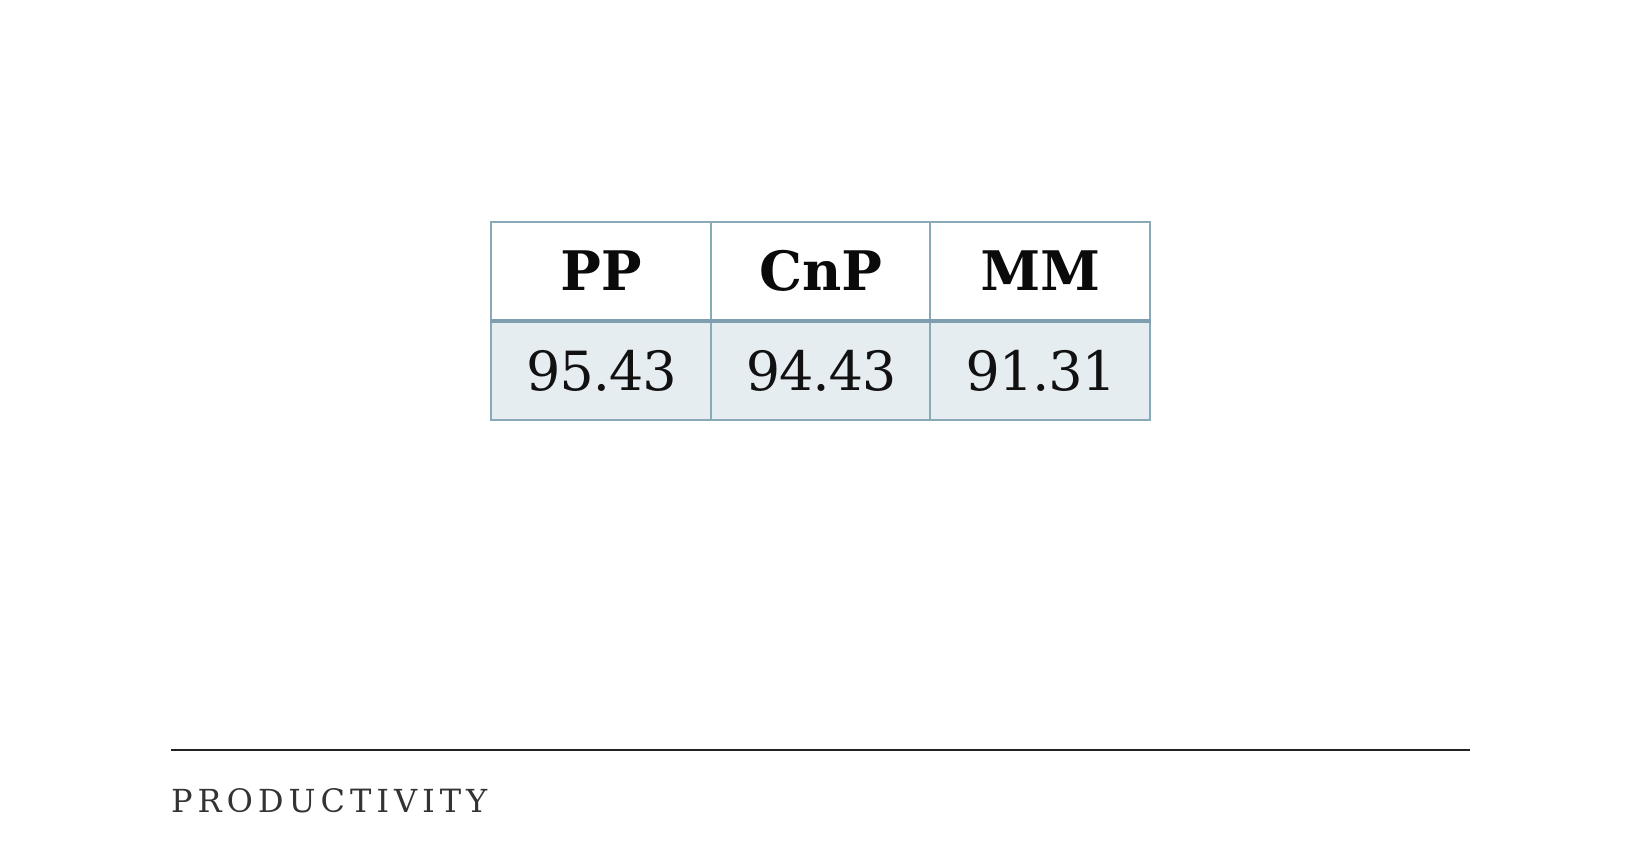 Image resolution: width=1636 pixels, height=854 pixels. I want to click on value-cell-mm: 91.31, so click(1040, 370).